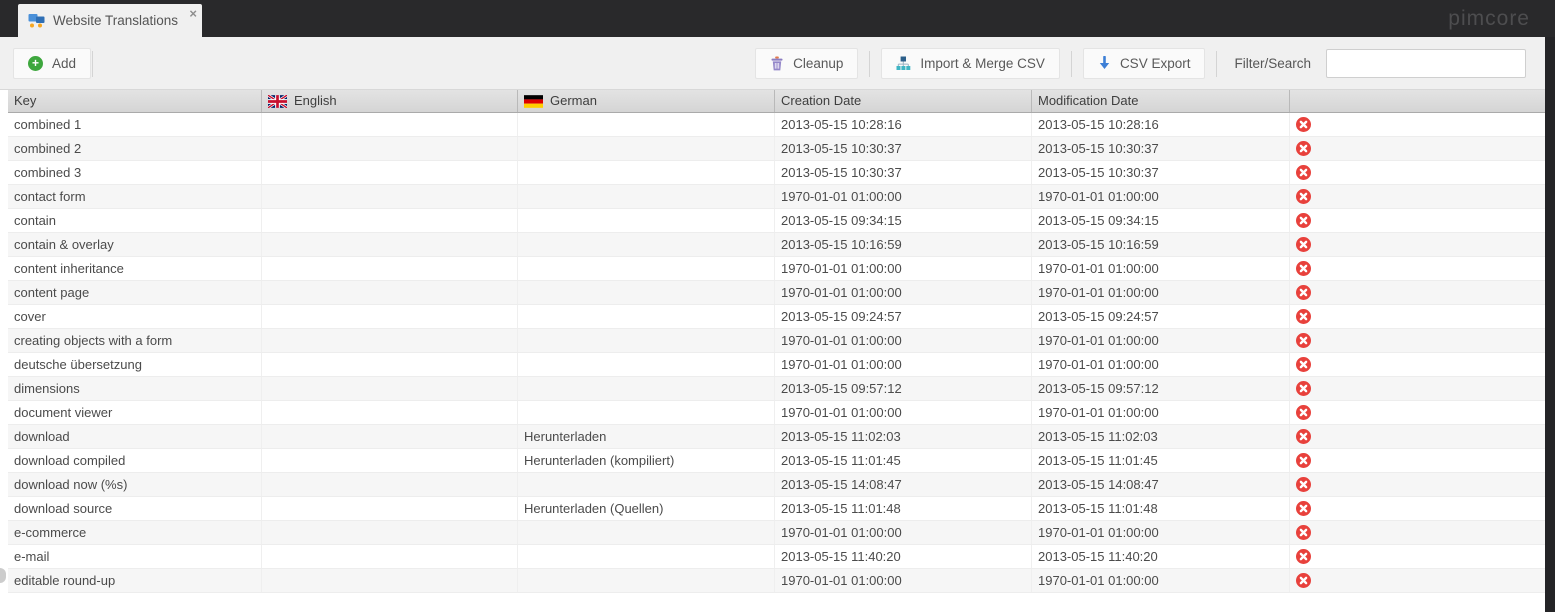 The width and height of the screenshot is (1555, 612). I want to click on cell-creation-date: 2013-05-15 09:34:15, so click(903, 220).